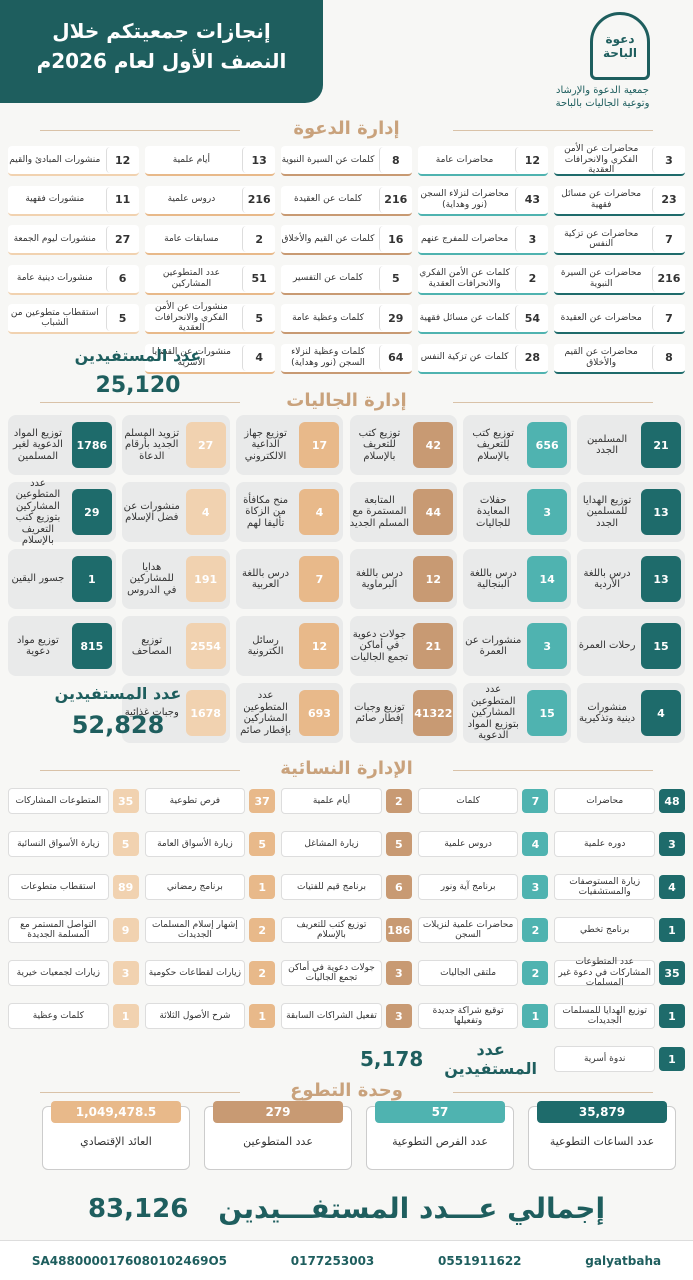  Describe the element at coordinates (289, 646) in the screenshot. I see `stat-card: 12 رسائل الكترونية` at that location.